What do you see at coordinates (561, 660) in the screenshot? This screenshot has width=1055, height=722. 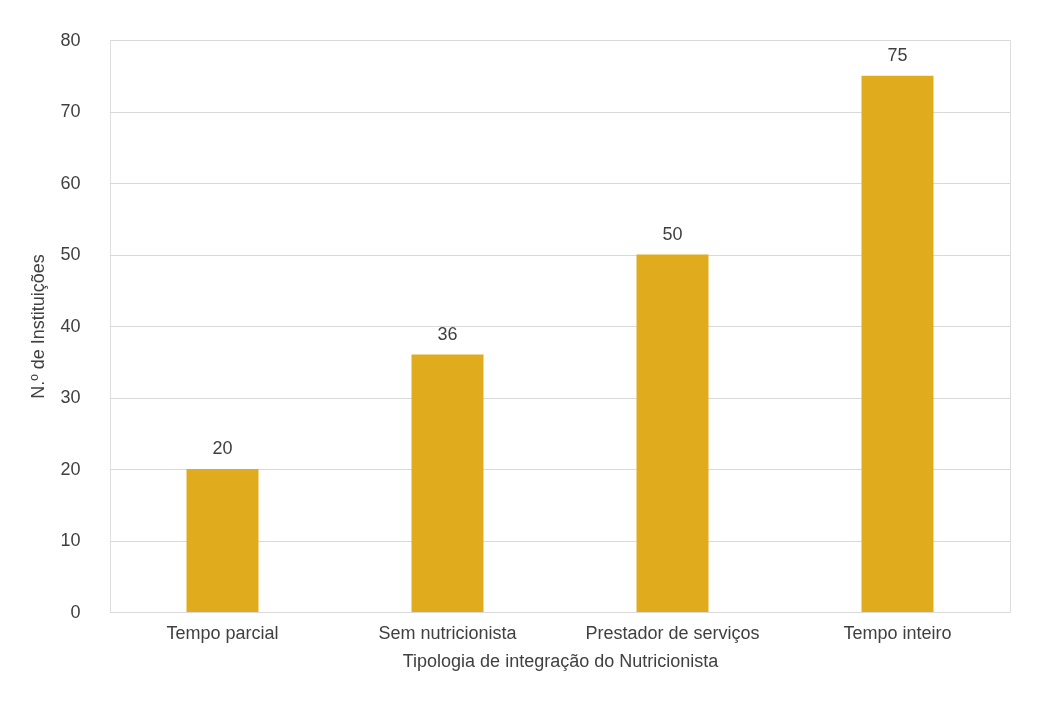 I see `x-axis-title: Tipologia de integração do Nutricionista` at bounding box center [561, 660].